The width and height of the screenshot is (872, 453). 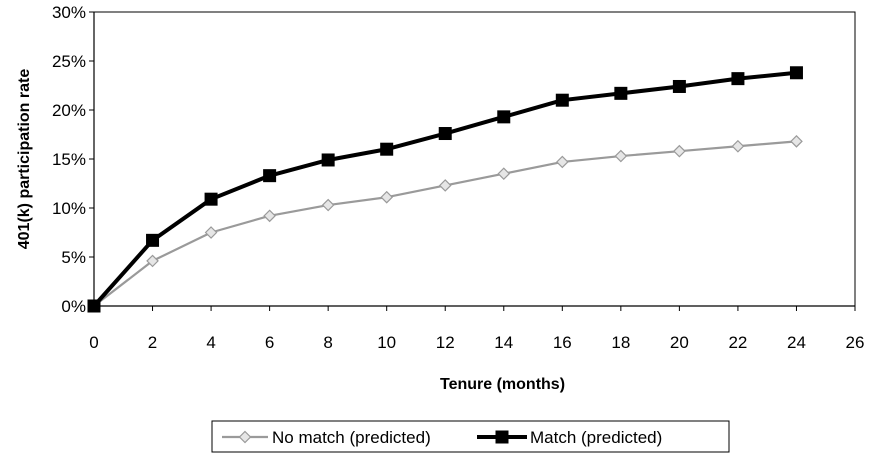 I want to click on x-tick-label: 10, so click(x=386, y=342).